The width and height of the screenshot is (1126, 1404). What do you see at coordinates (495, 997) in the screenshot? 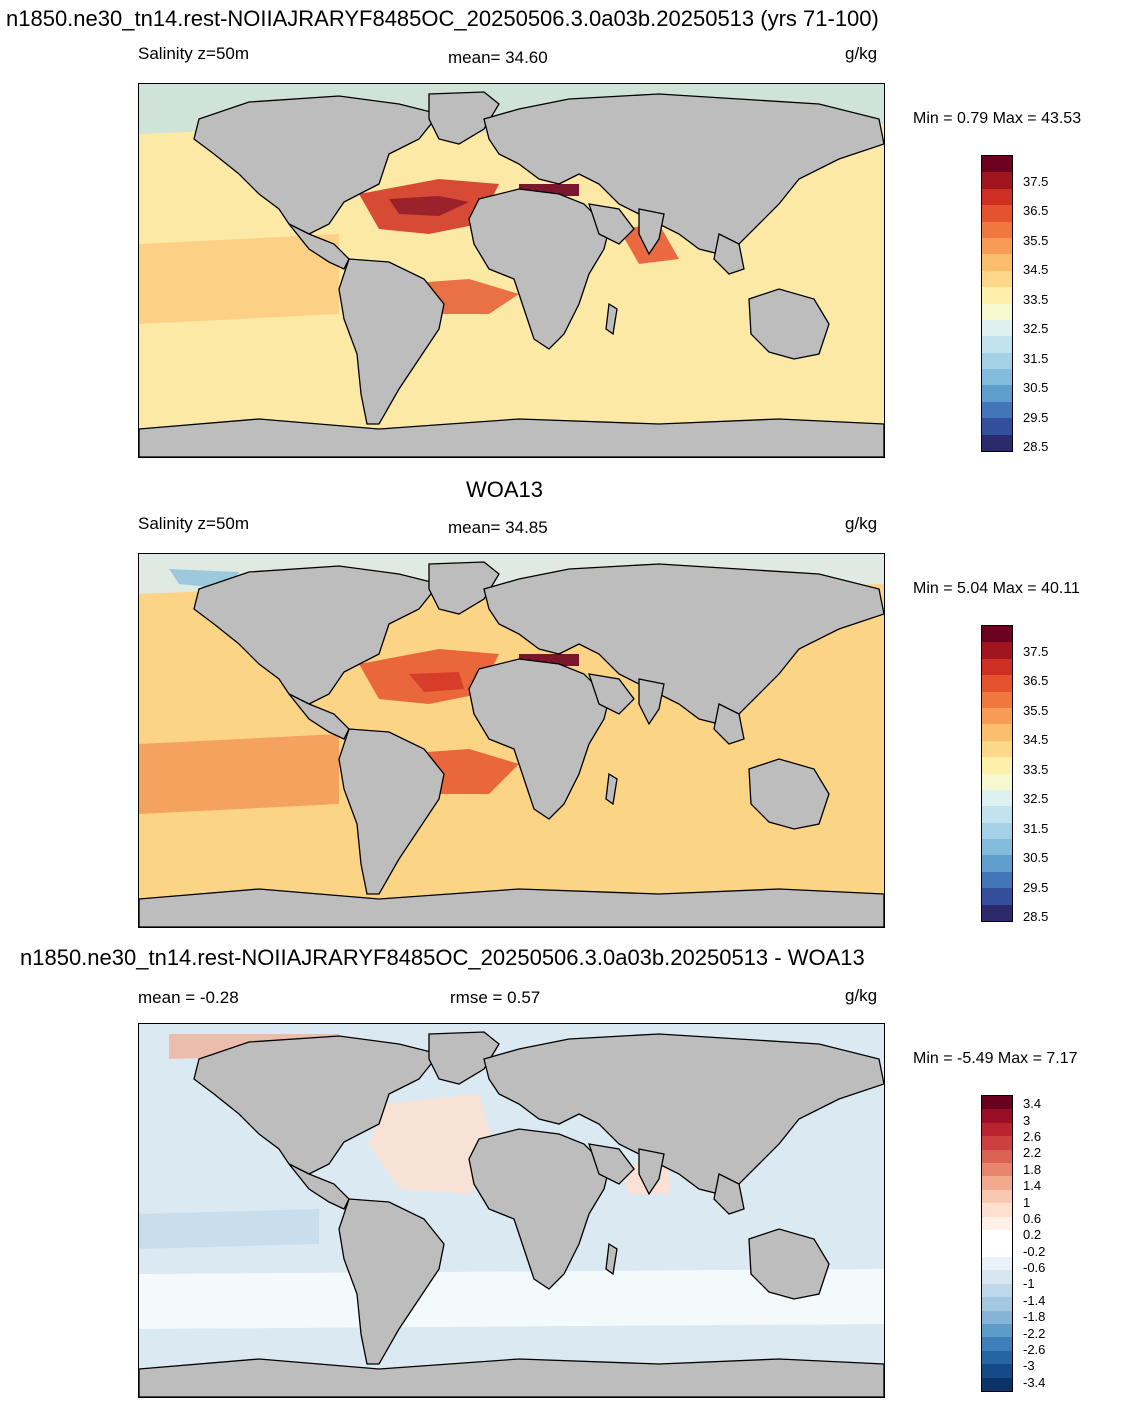
I see `panel3-rmse-label: rmse = 0.57` at bounding box center [495, 997].